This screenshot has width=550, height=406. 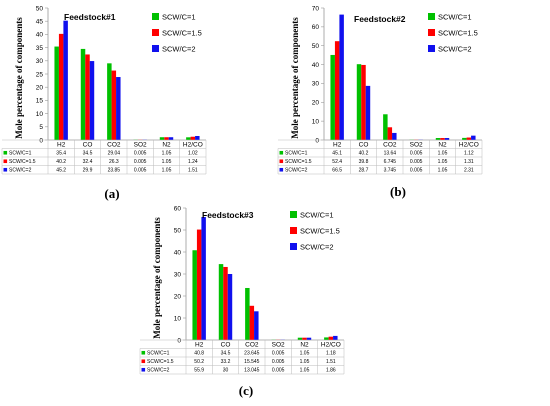 What do you see at coordinates (40, 22) in the screenshot?
I see `y-tick-label: 45` at bounding box center [40, 22].